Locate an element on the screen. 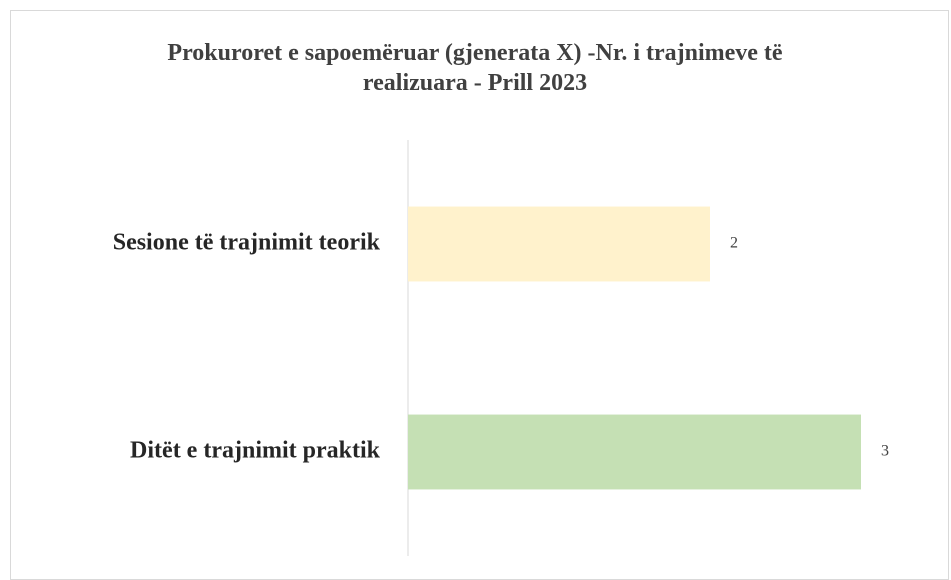  data-label: 2 is located at coordinates (734, 243).